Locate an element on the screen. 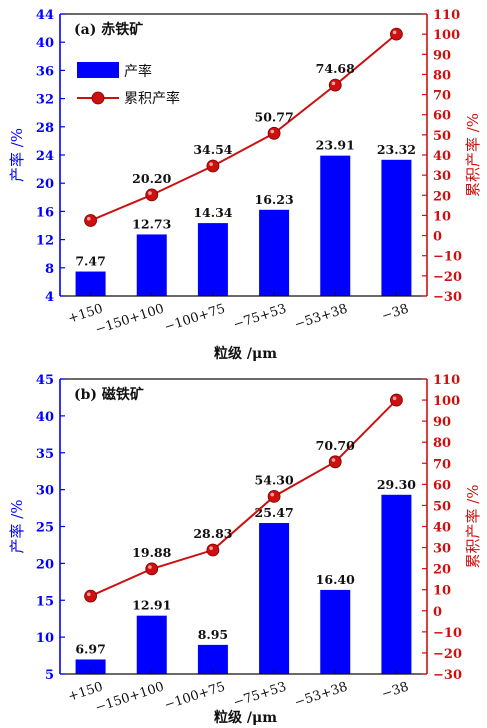  left-tick-label-5: 24 is located at coordinates (45, 156).